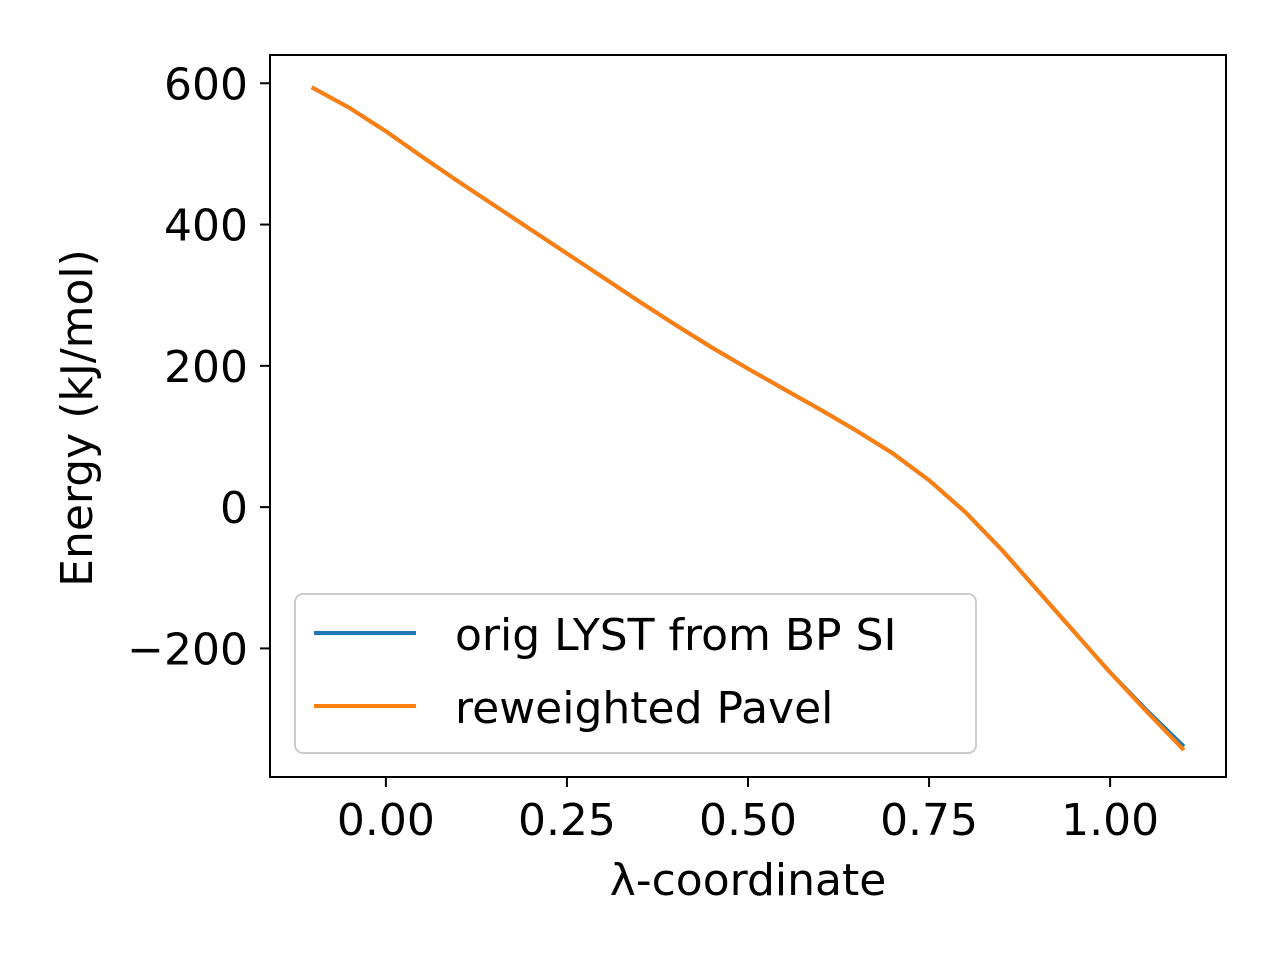 The height and width of the screenshot is (960, 1280). What do you see at coordinates (234, 508) in the screenshot?
I see `y-tick-label: 0` at bounding box center [234, 508].